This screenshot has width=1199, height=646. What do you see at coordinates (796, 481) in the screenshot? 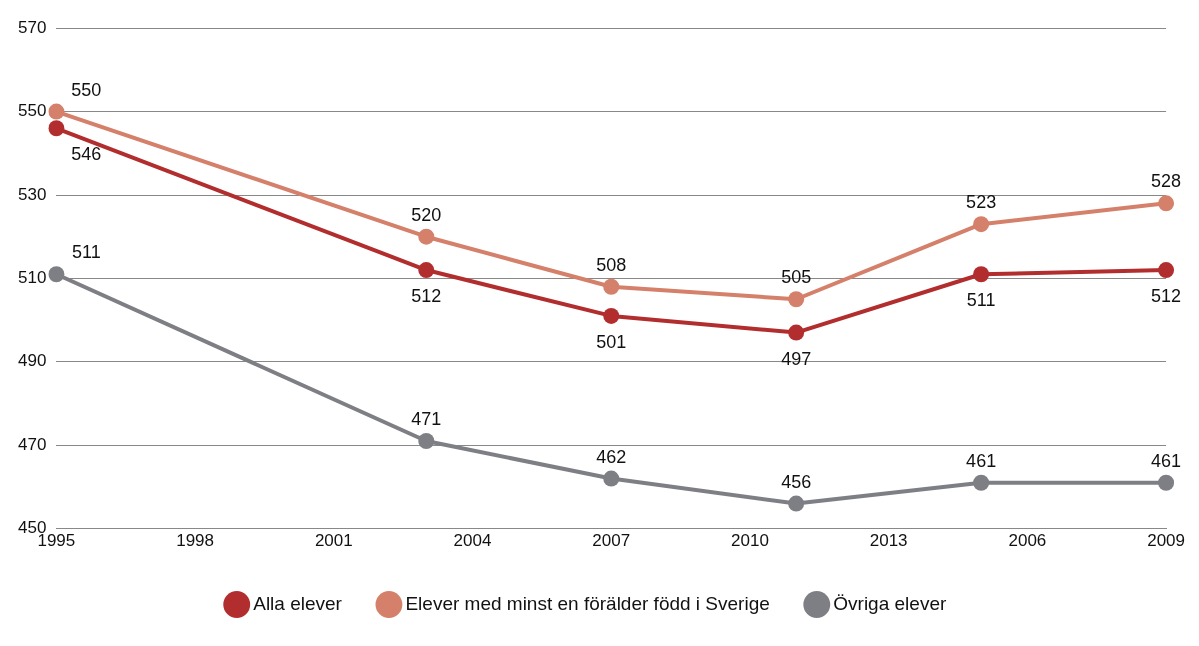
I see `data-label: 456` at bounding box center [796, 481].